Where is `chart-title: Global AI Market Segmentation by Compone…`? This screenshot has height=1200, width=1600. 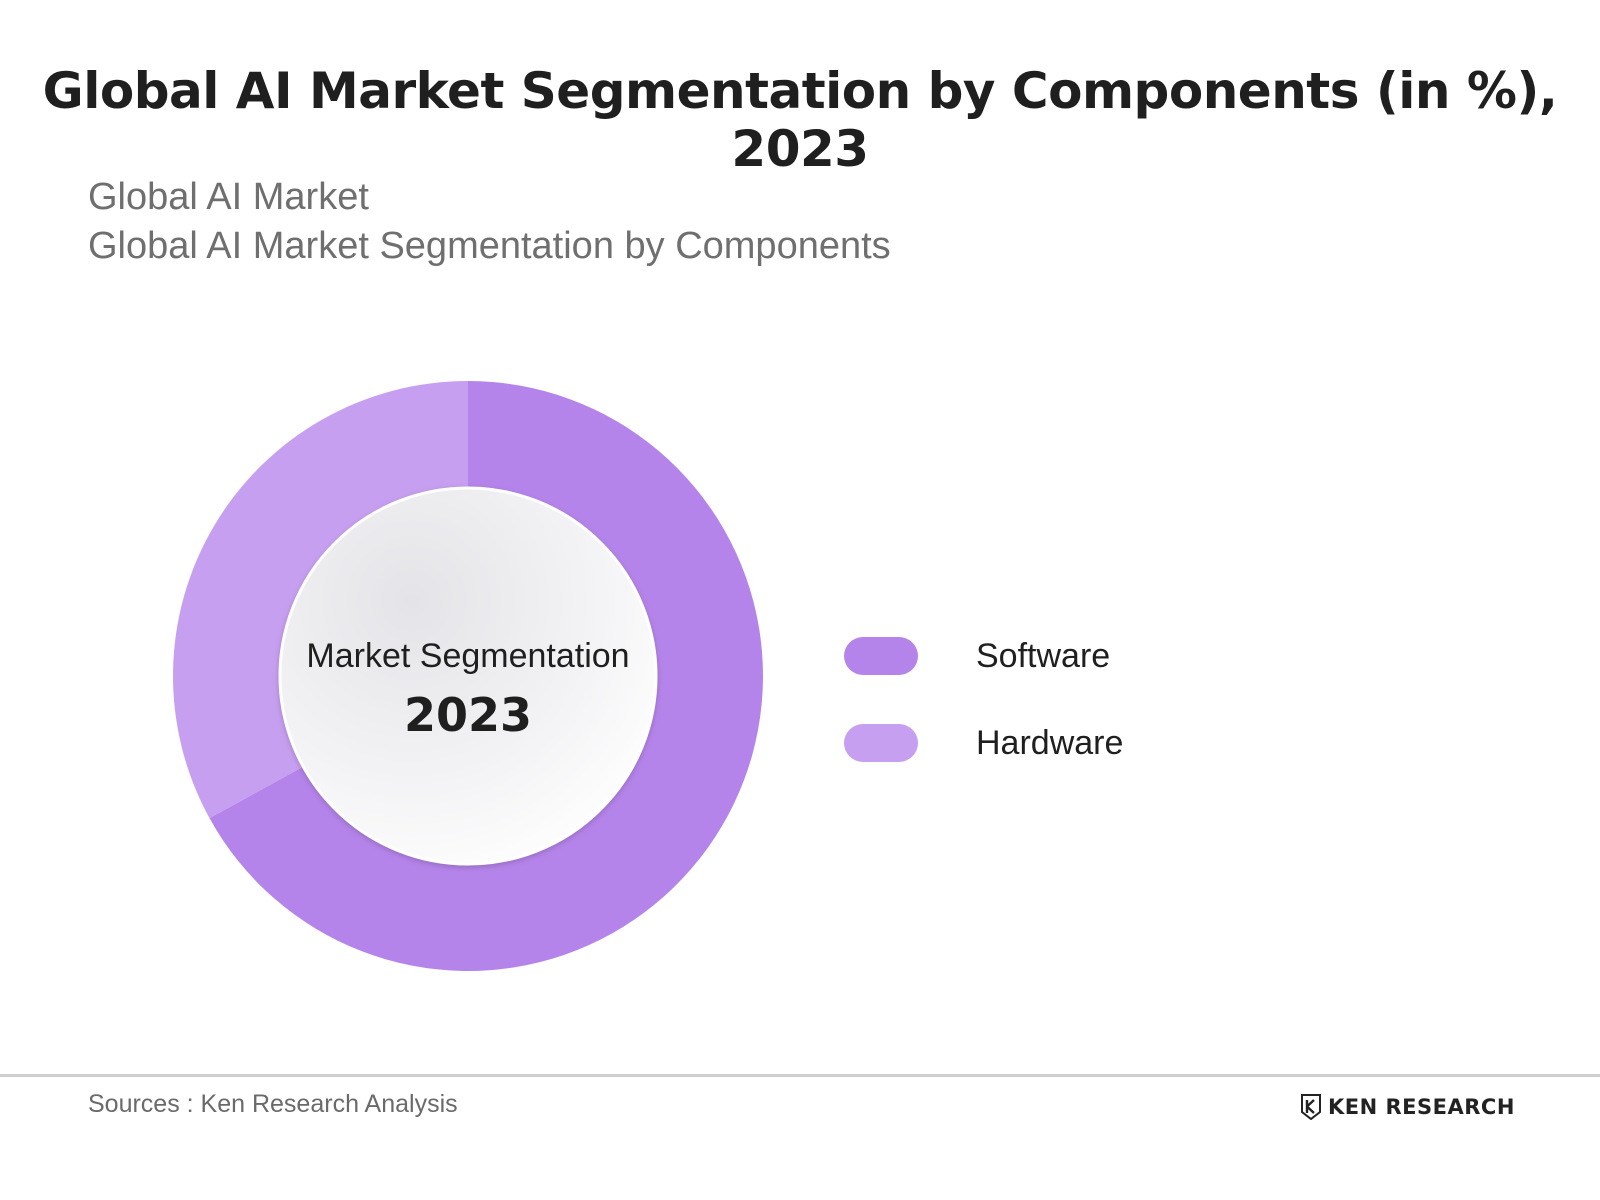 chart-title: Global AI Market Segmentation by Compone… is located at coordinates (800, 120).